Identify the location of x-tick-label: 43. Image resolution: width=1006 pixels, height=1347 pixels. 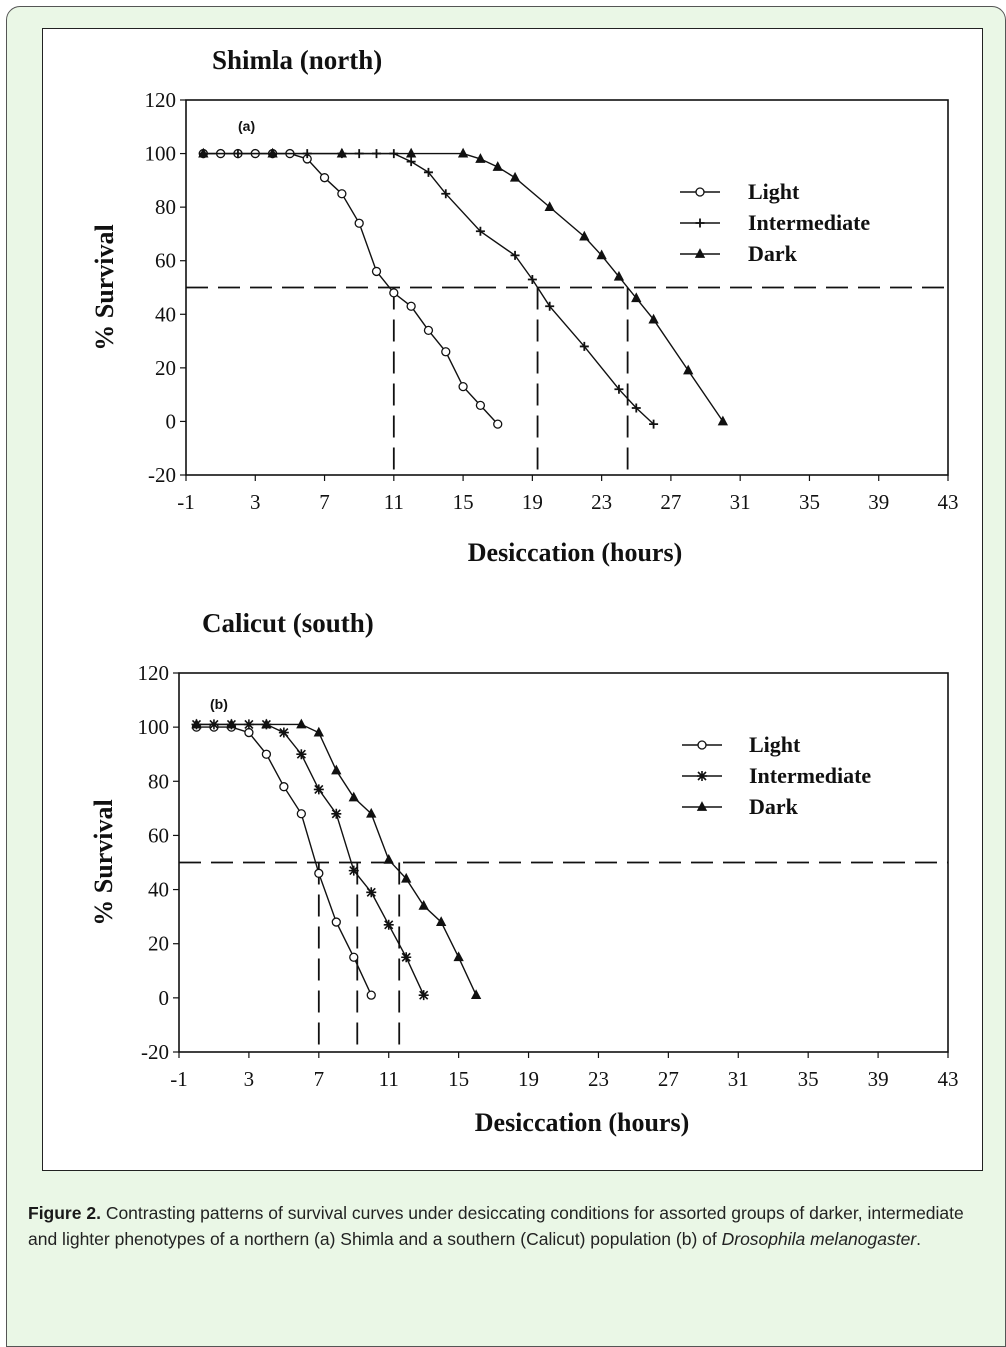
(948, 1079).